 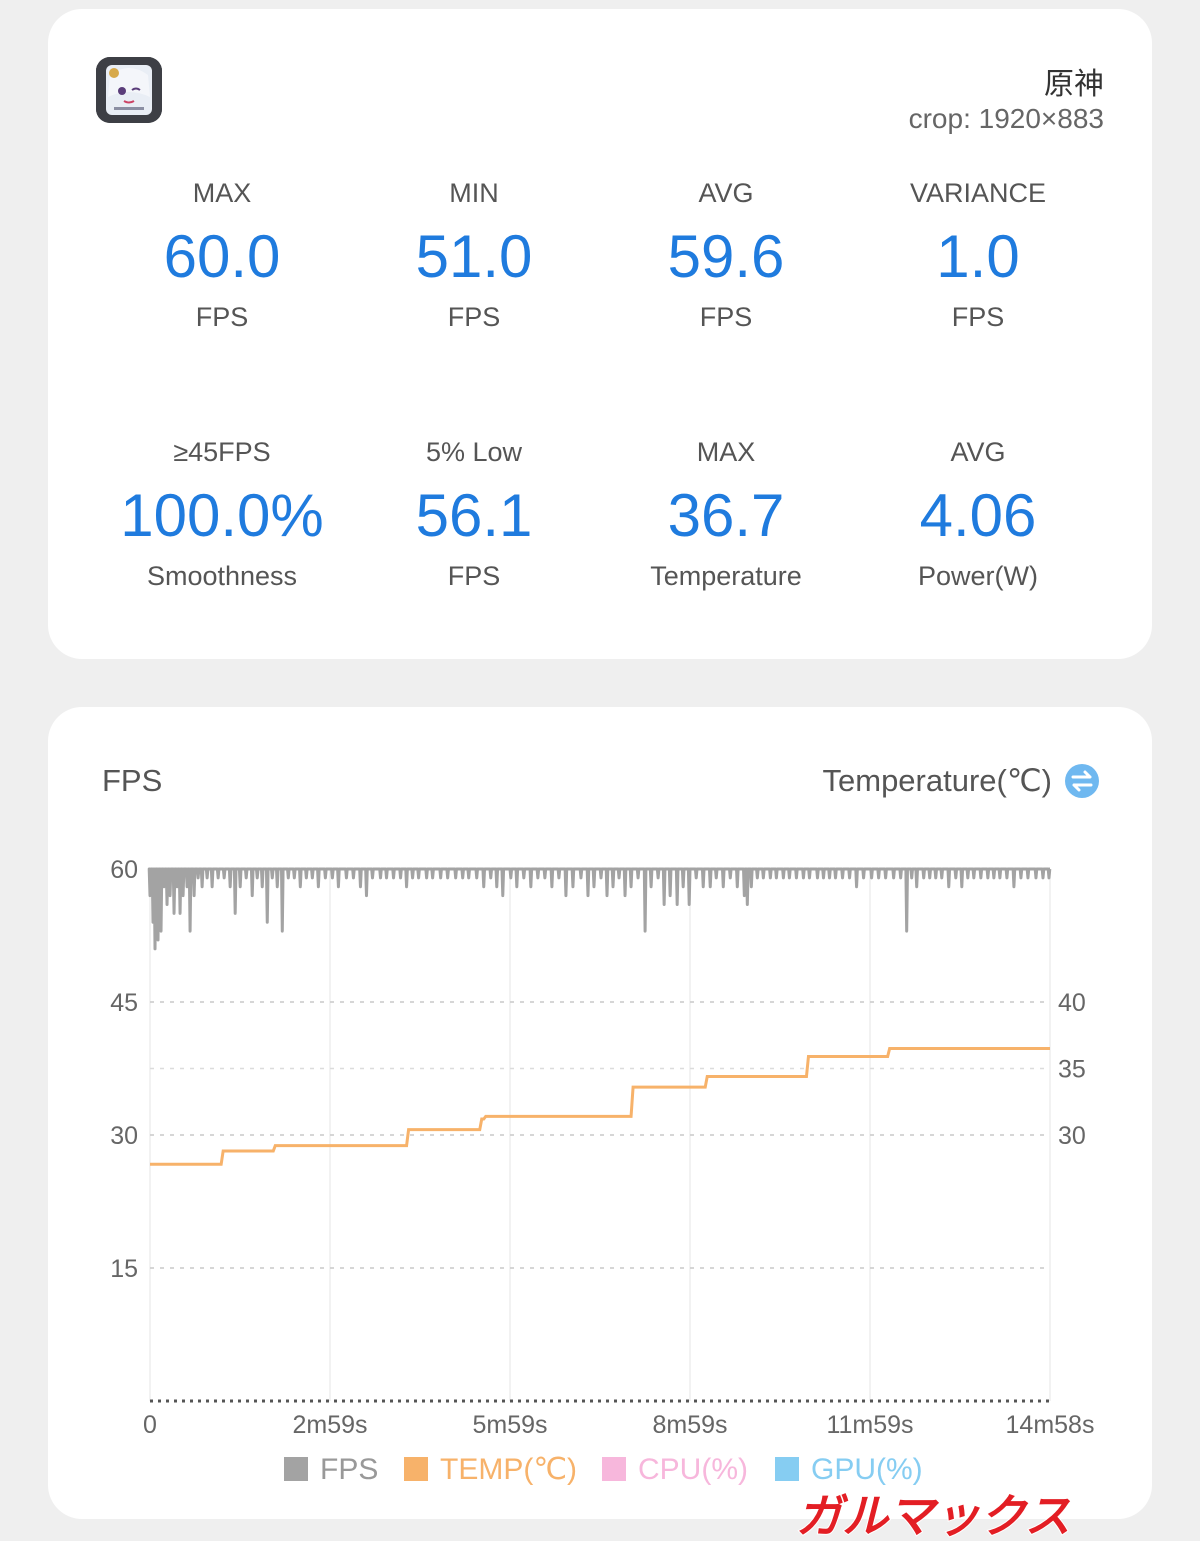 I want to click on stat-value: 51.0, so click(x=474, y=256).